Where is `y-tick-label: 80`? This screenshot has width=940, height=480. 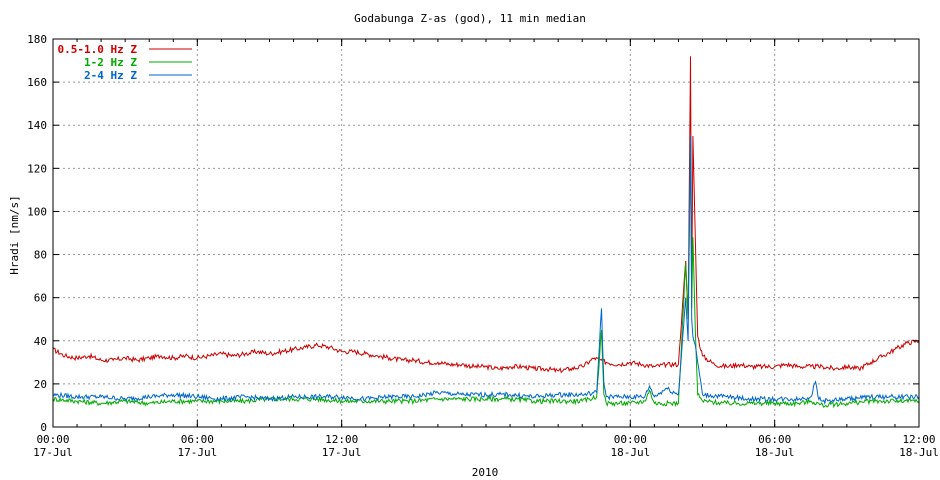
y-tick-label: 80 is located at coordinates (40, 255).